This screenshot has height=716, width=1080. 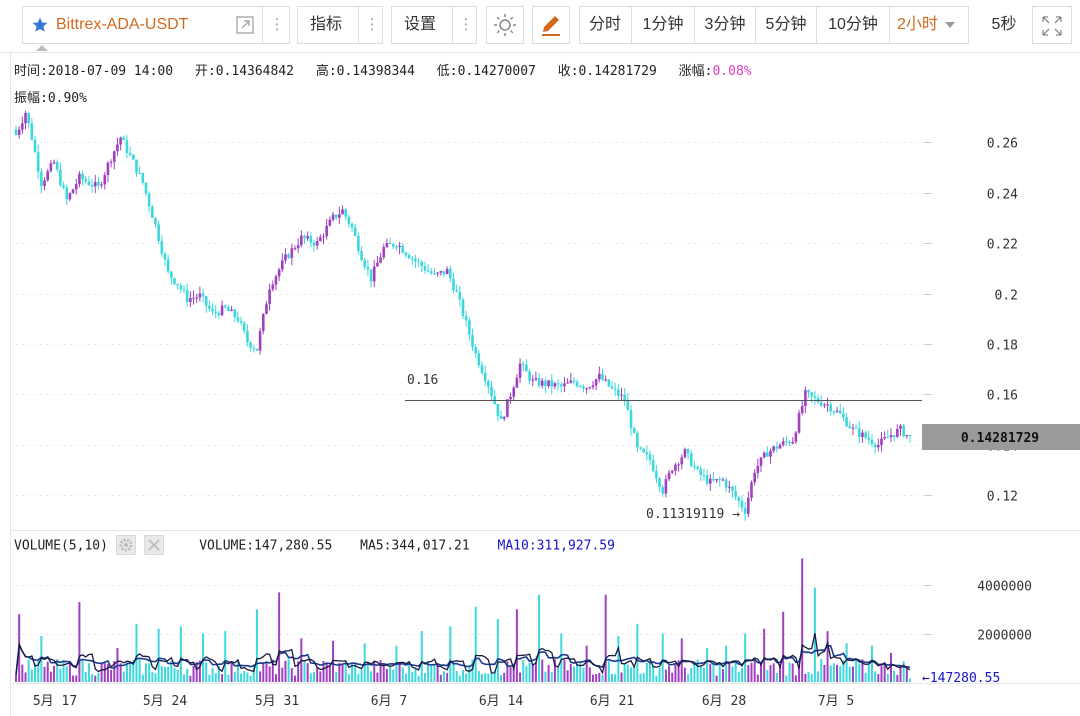 I want to click on gear-icon, so click(x=125, y=545).